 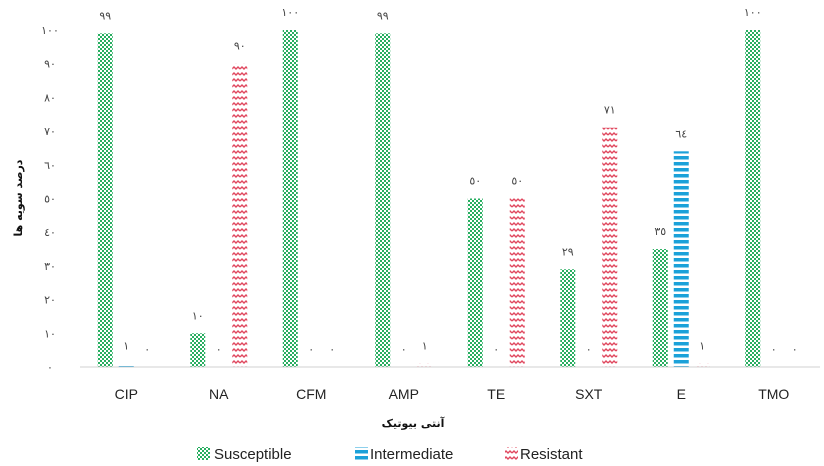 What do you see at coordinates (126, 346) in the screenshot?
I see `data-label-intermediate-cip: ١` at bounding box center [126, 346].